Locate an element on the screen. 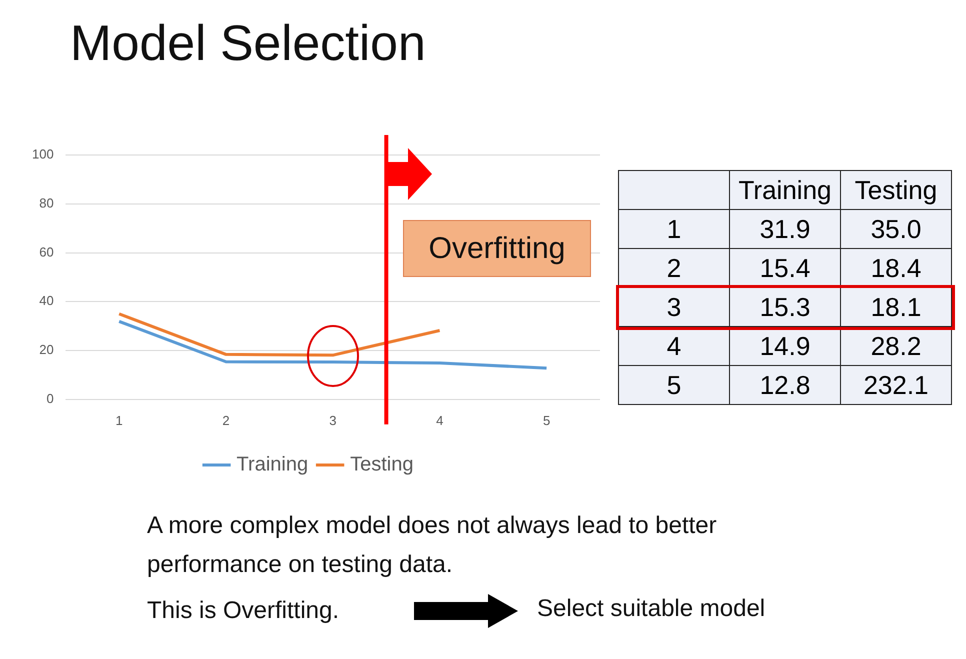  data-label: 15.4 is located at coordinates (785, 268).